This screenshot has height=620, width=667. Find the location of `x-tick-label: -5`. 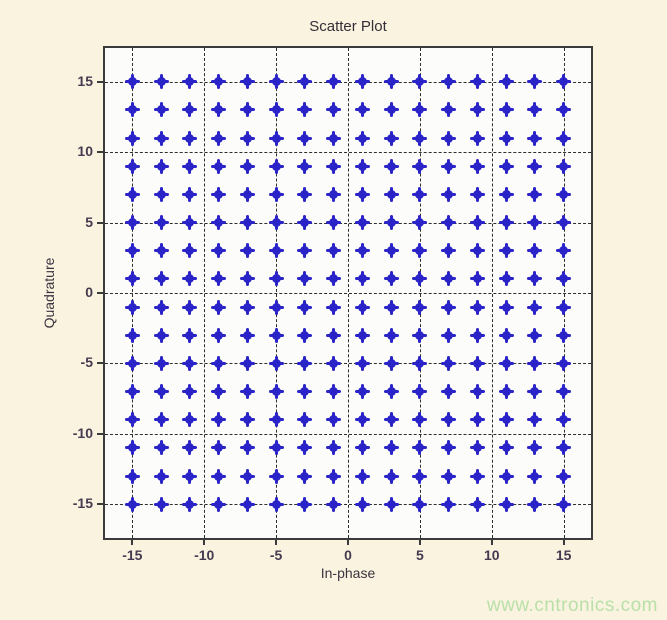

x-tick-label: -5 is located at coordinates (276, 555).